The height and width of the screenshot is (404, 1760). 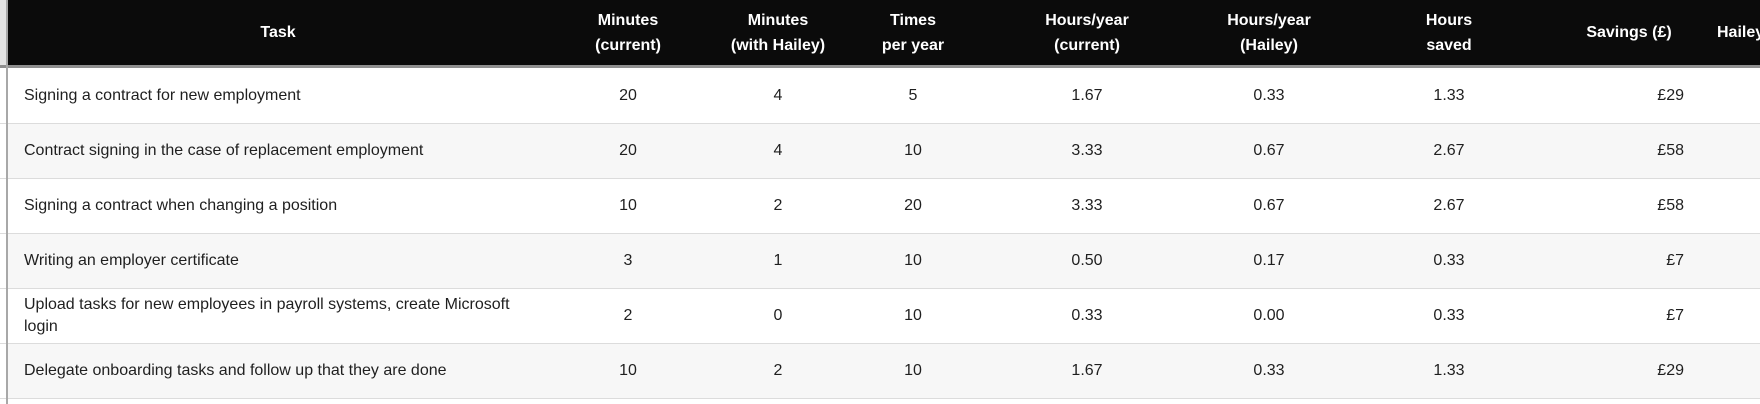 What do you see at coordinates (913, 401) in the screenshot?
I see `times-per-year-cell` at bounding box center [913, 401].